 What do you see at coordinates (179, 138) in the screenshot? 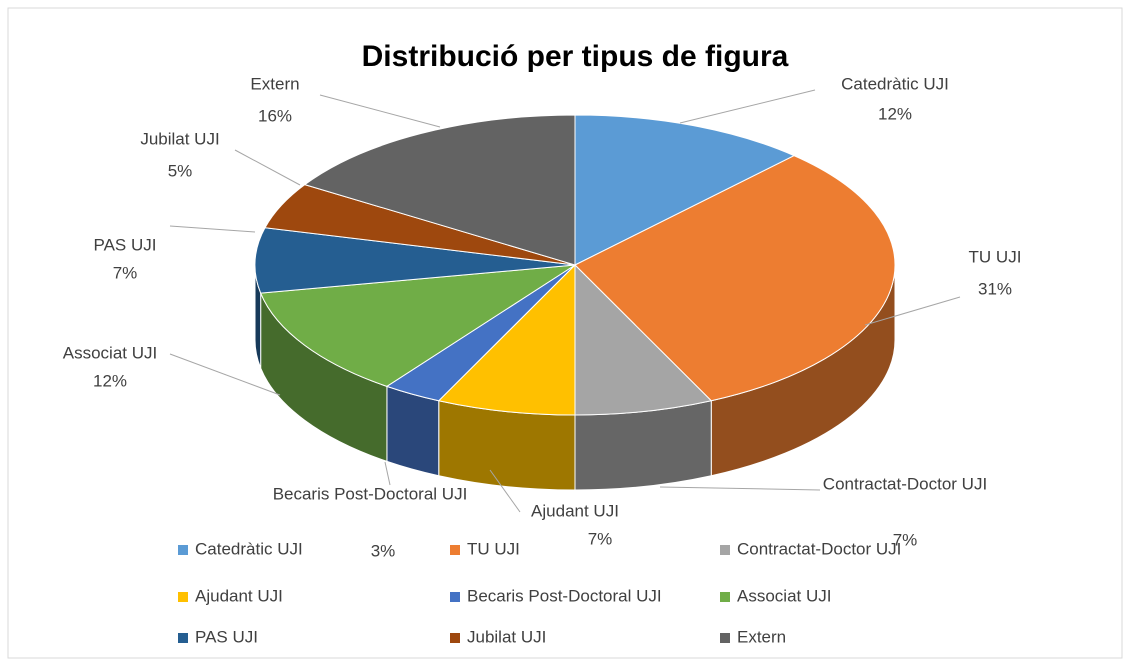
I see `data-label-name: Jubilat UJI` at bounding box center [179, 138].